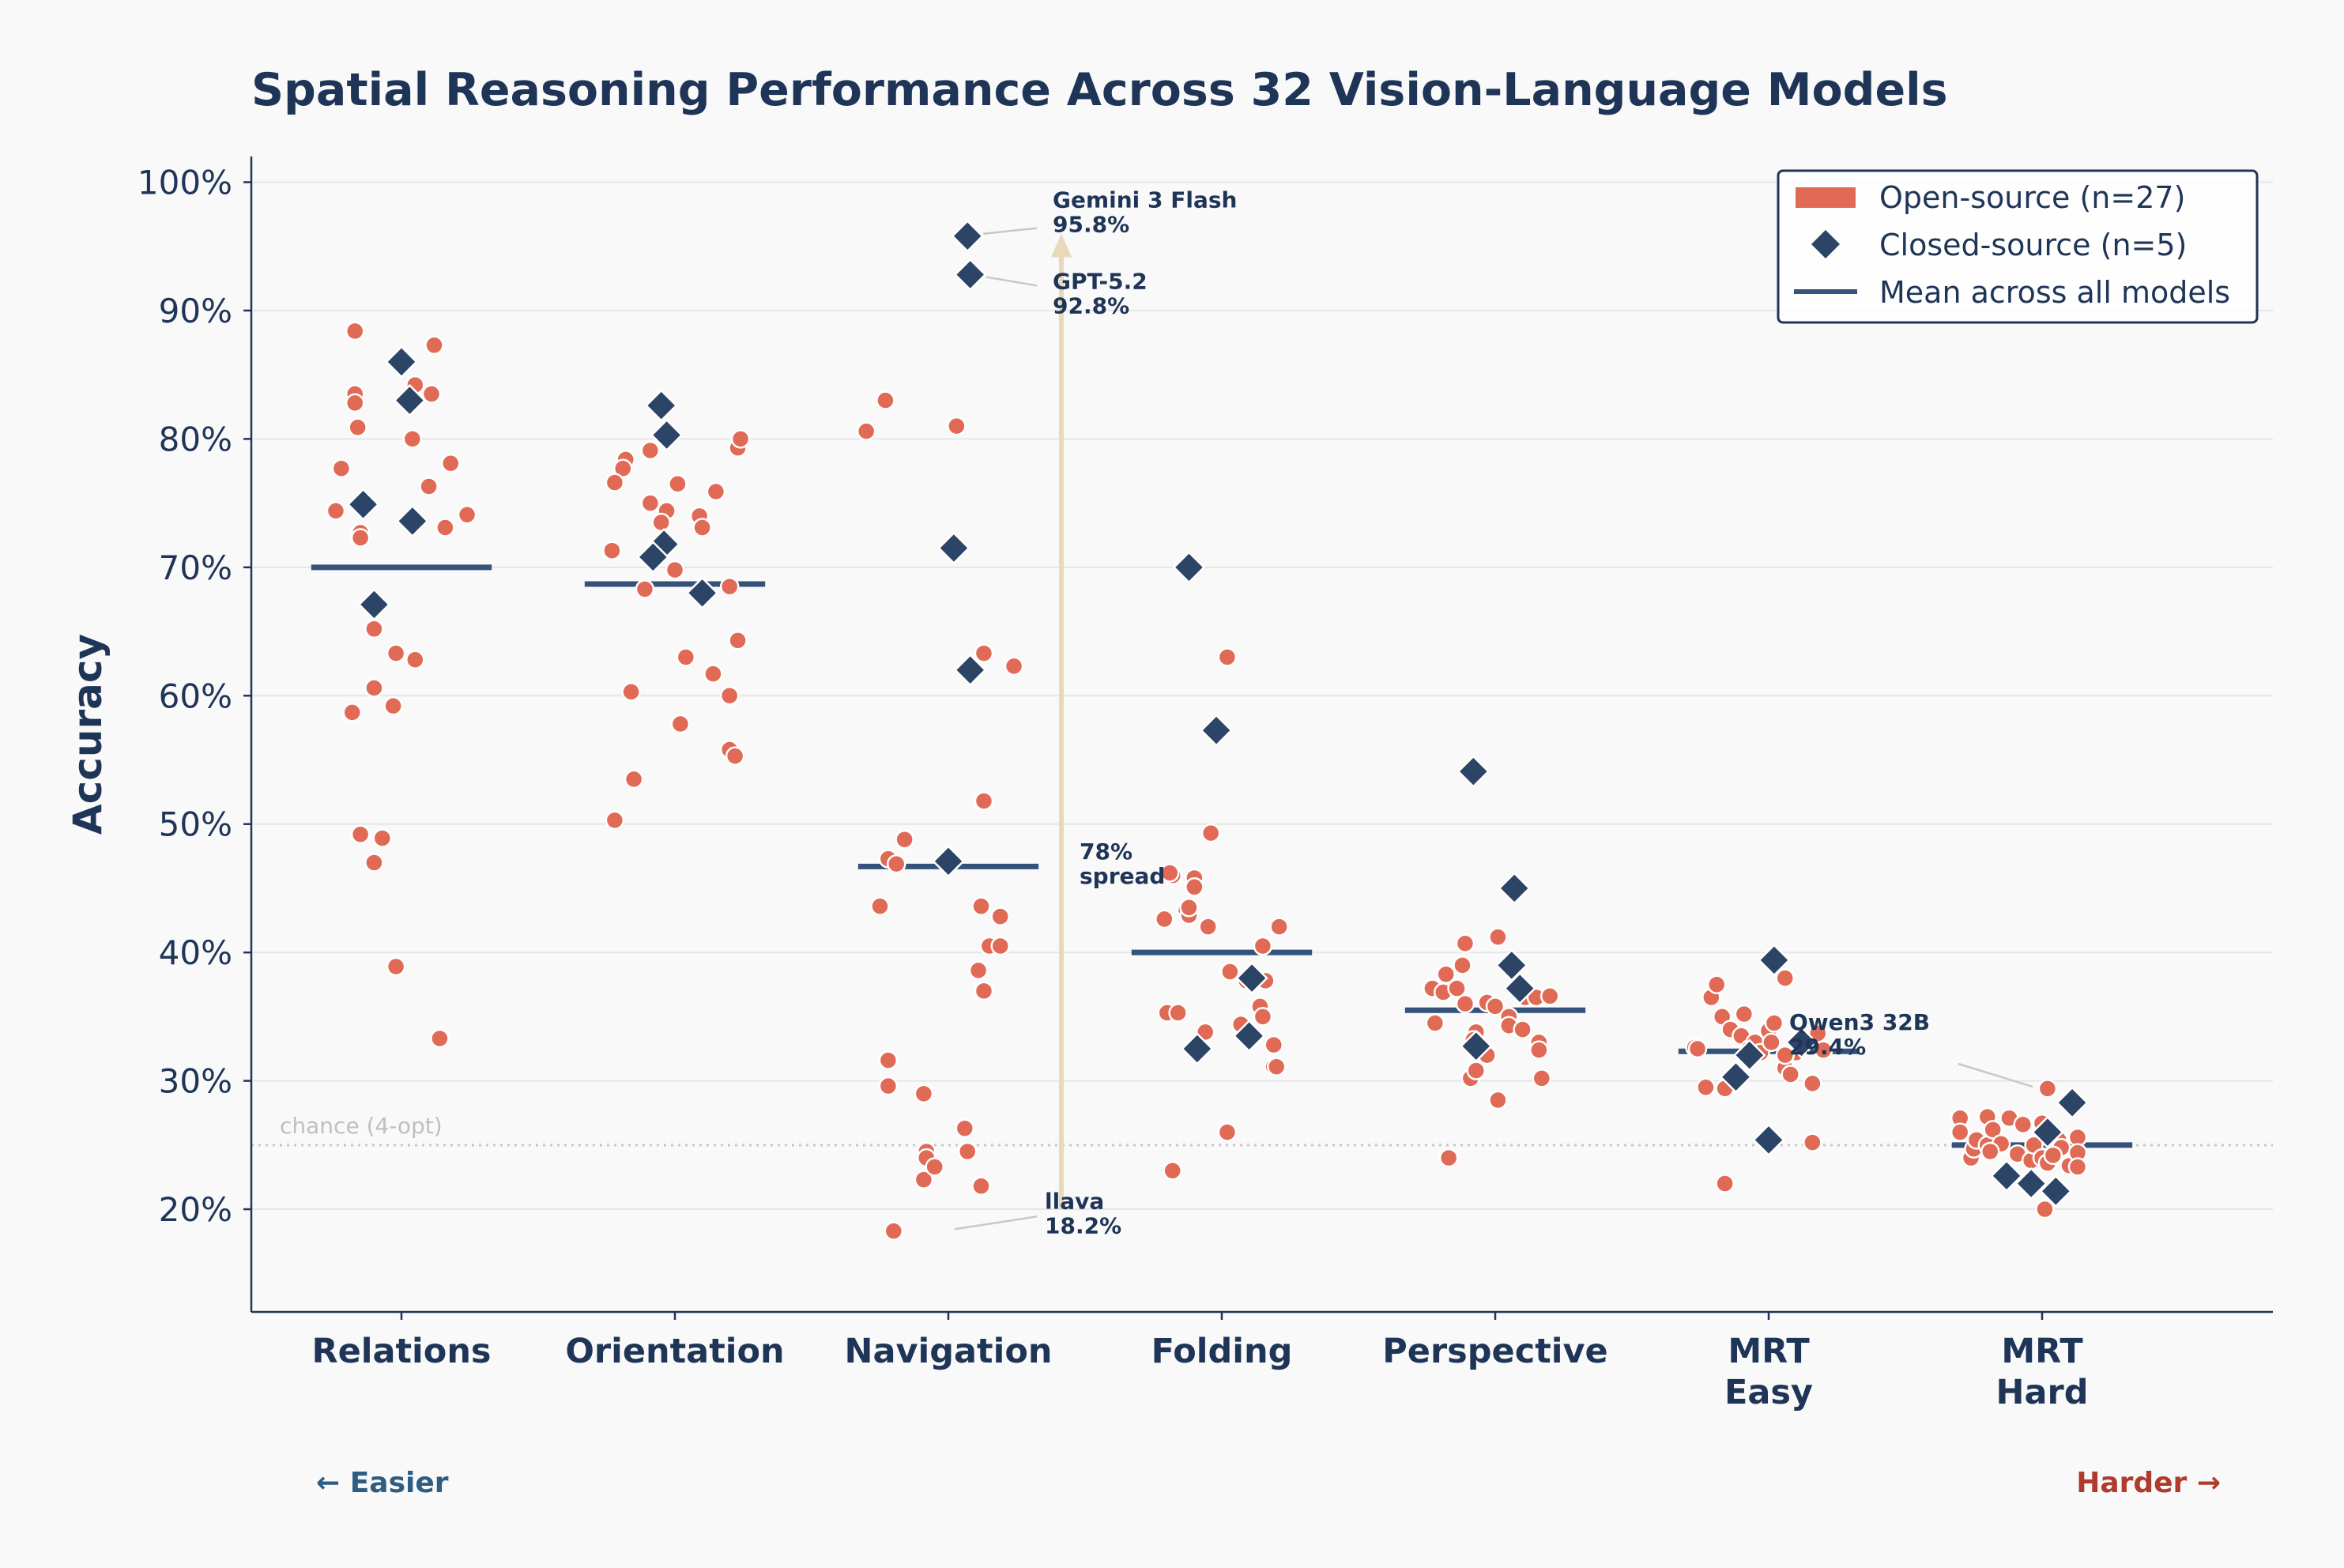  I want to click on llava-leader, so click(996, 1223).